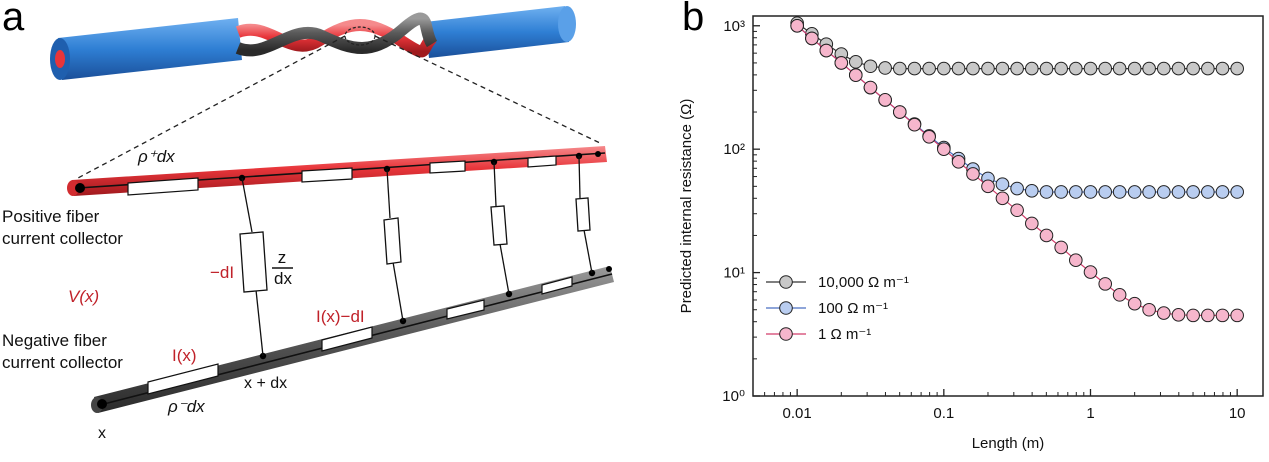  I want to click on zoom-line-right, so click(487, 89).